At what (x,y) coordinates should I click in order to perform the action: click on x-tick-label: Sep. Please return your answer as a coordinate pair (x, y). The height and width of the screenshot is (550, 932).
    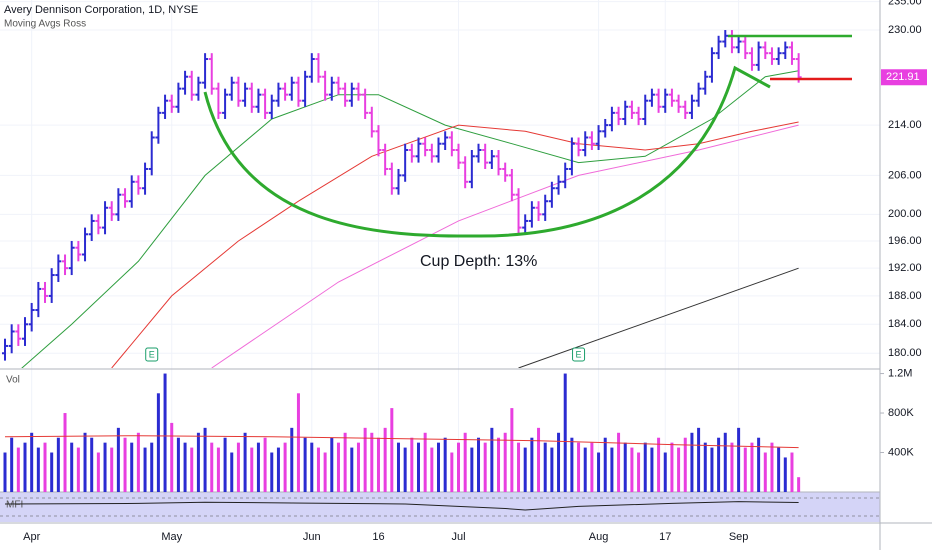
    Looking at the image, I should click on (739, 537).